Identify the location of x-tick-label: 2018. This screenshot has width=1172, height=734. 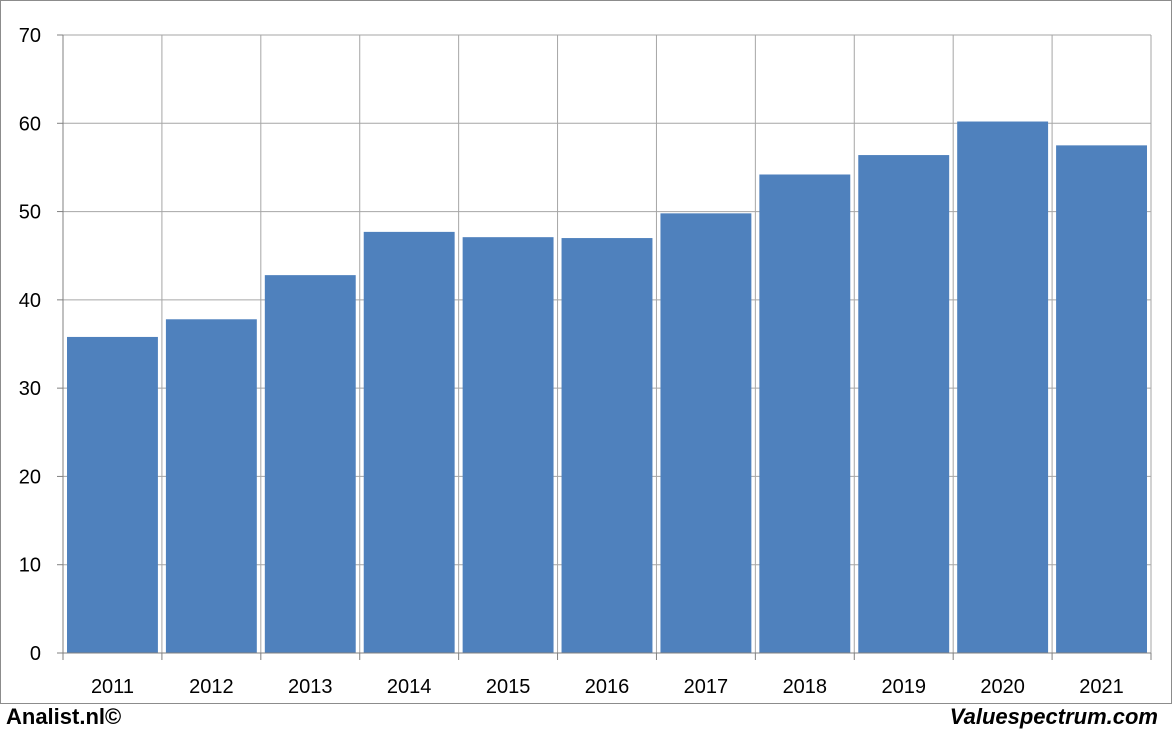
(805, 687).